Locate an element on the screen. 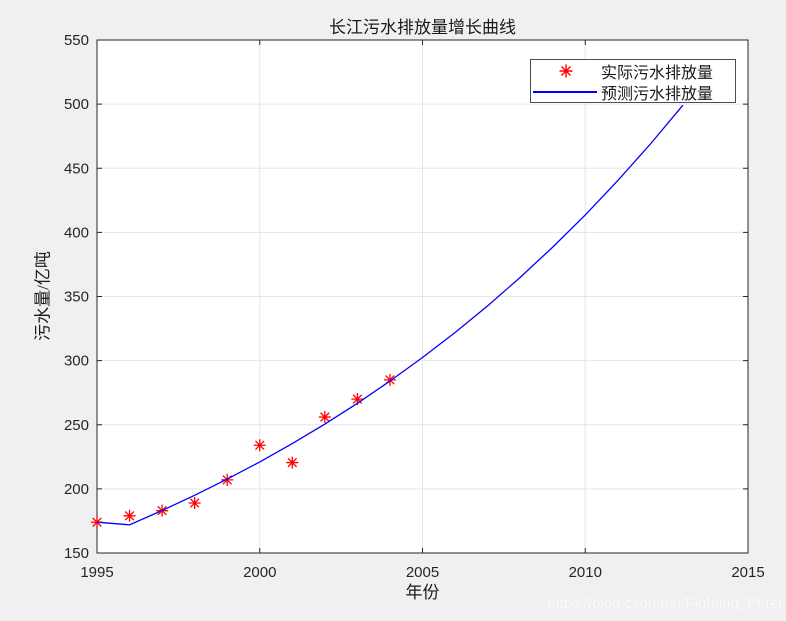 The height and width of the screenshot is (621, 786). y-tick-label: 350 is located at coordinates (76, 297).